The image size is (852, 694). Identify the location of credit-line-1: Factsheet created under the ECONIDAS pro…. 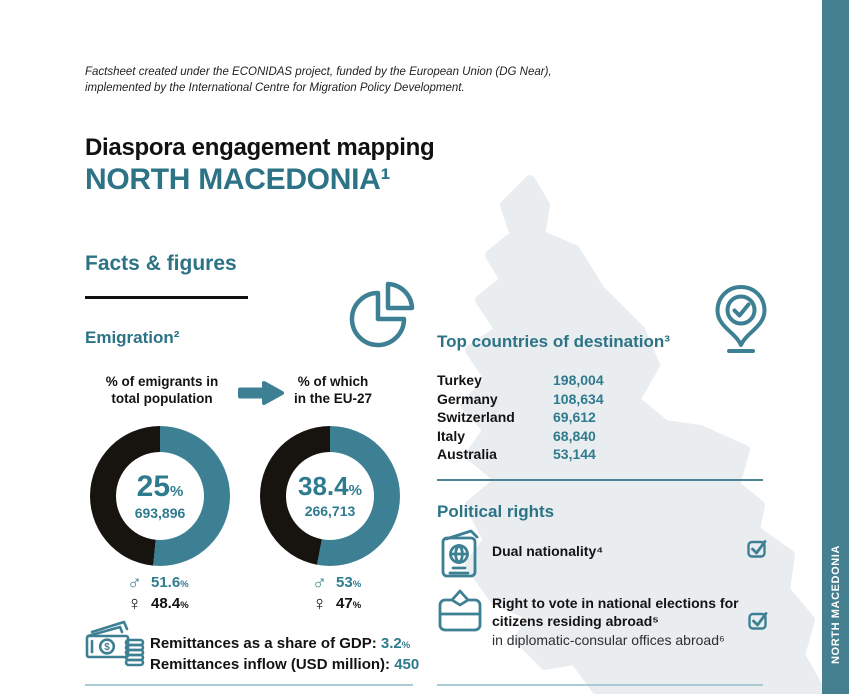
(318, 72).